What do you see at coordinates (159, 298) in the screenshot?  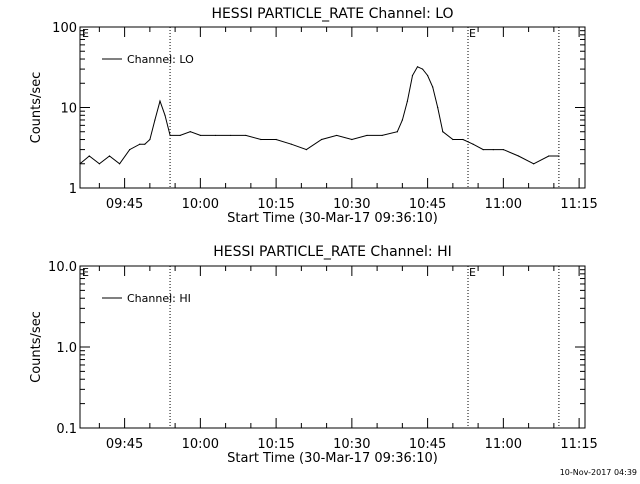 I see `legend-entry: Channel: HI` at bounding box center [159, 298].